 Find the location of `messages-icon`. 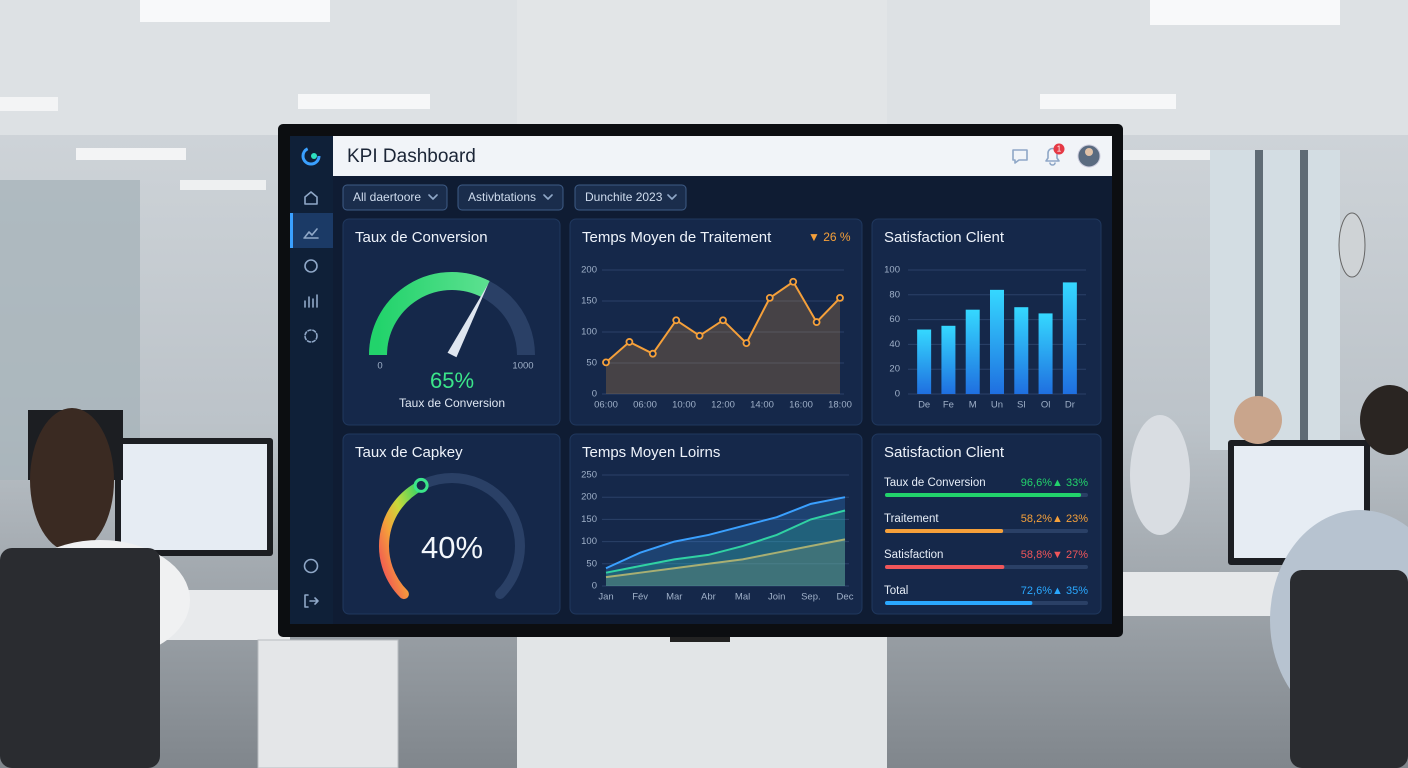

messages-icon is located at coordinates (1020, 156).